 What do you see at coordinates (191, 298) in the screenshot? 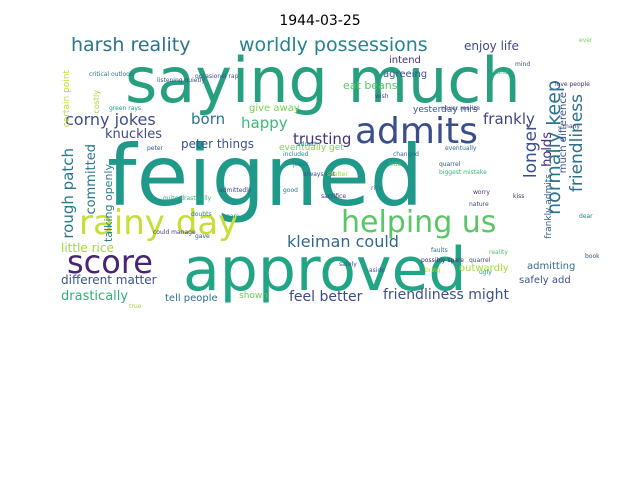
I see `word: tell people` at bounding box center [191, 298].